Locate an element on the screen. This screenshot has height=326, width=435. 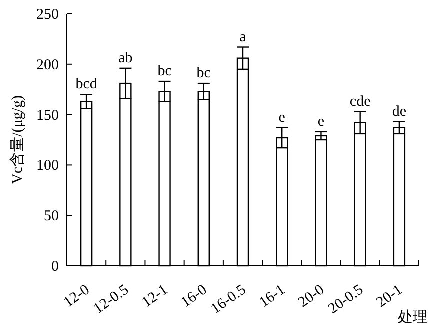
y-tick-label: 150 is located at coordinates (47, 116).